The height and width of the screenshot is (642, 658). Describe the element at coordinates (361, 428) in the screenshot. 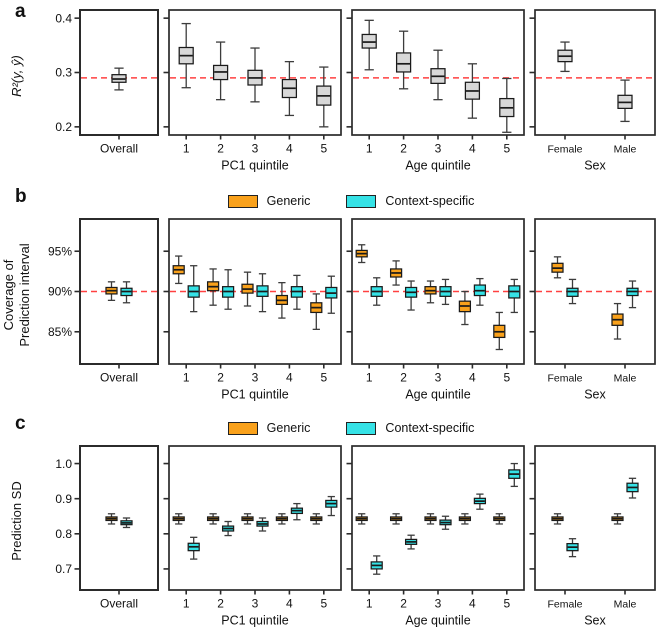

I see `legend-swatch-context-specific` at that location.